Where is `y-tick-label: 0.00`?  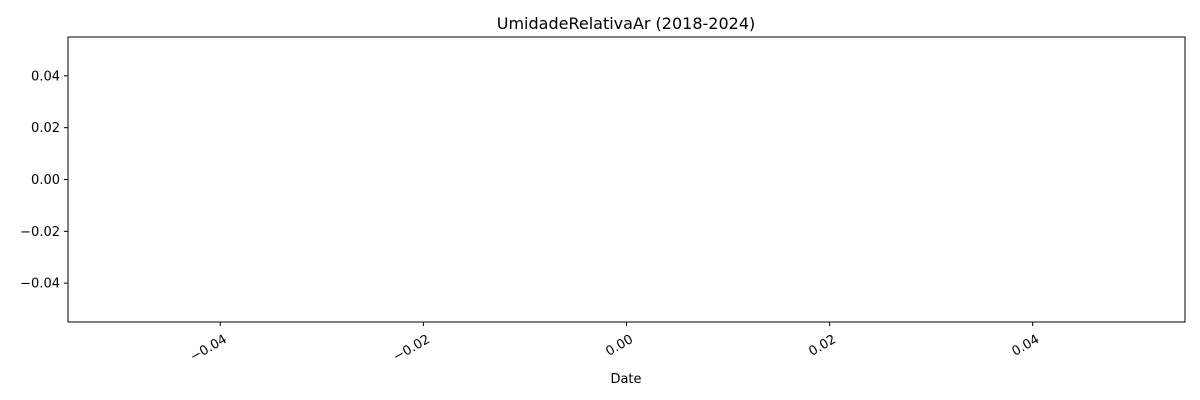
y-tick-label: 0.00 is located at coordinates (45, 180).